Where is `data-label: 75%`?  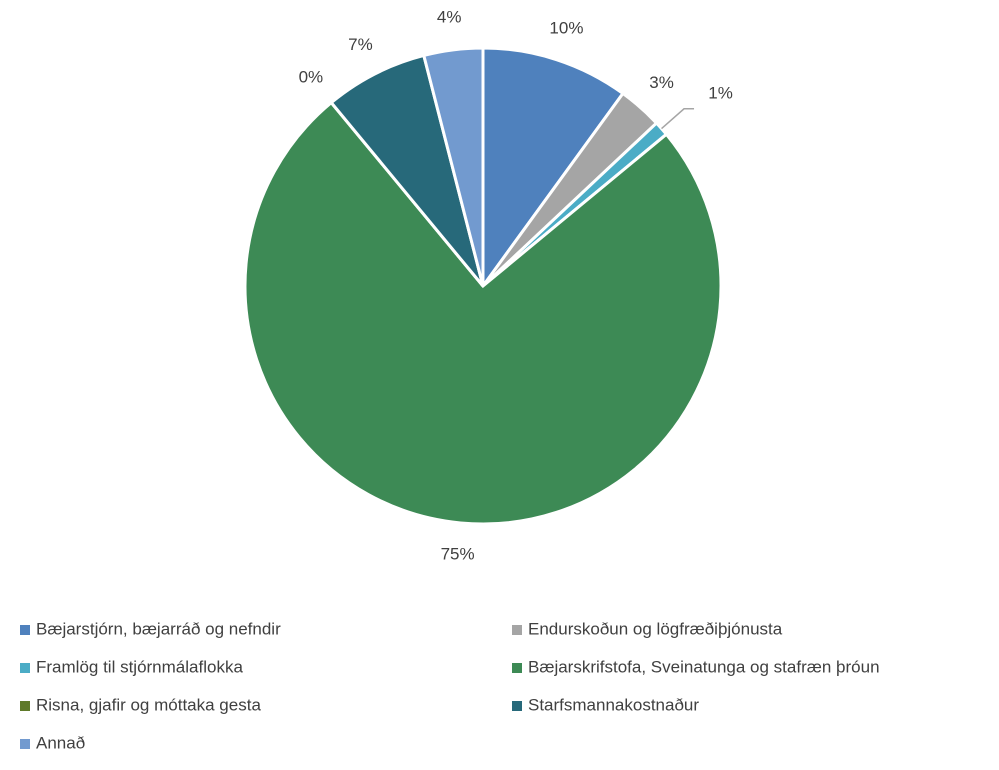 data-label: 75% is located at coordinates (458, 553).